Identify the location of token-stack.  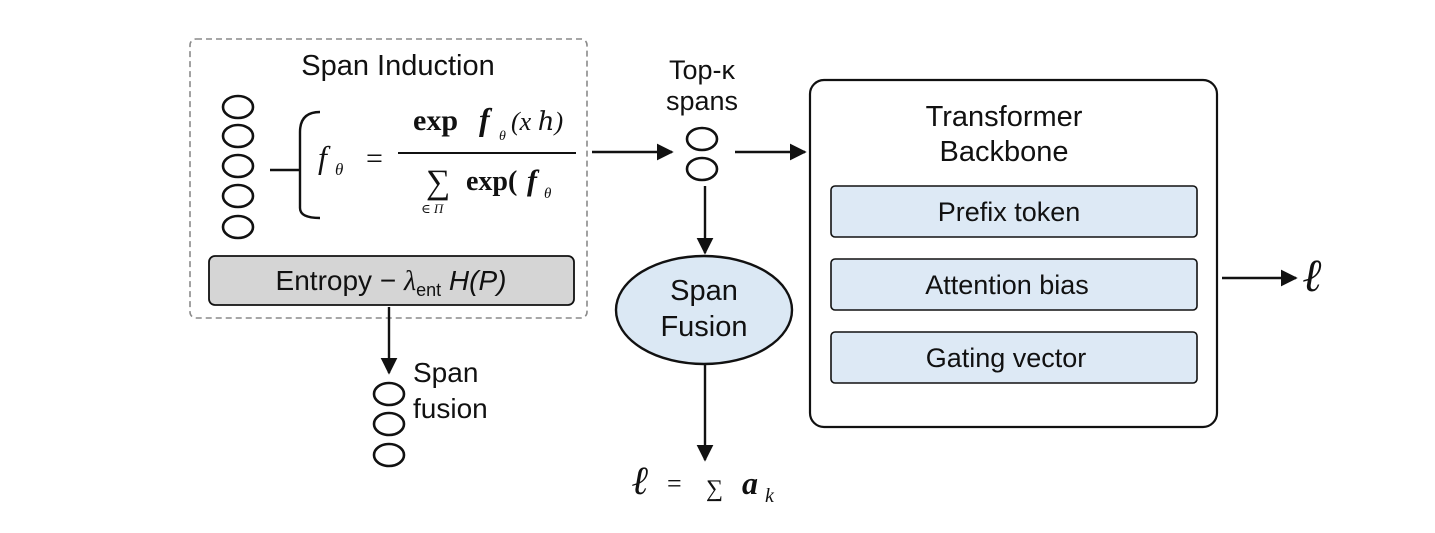
(238, 167).